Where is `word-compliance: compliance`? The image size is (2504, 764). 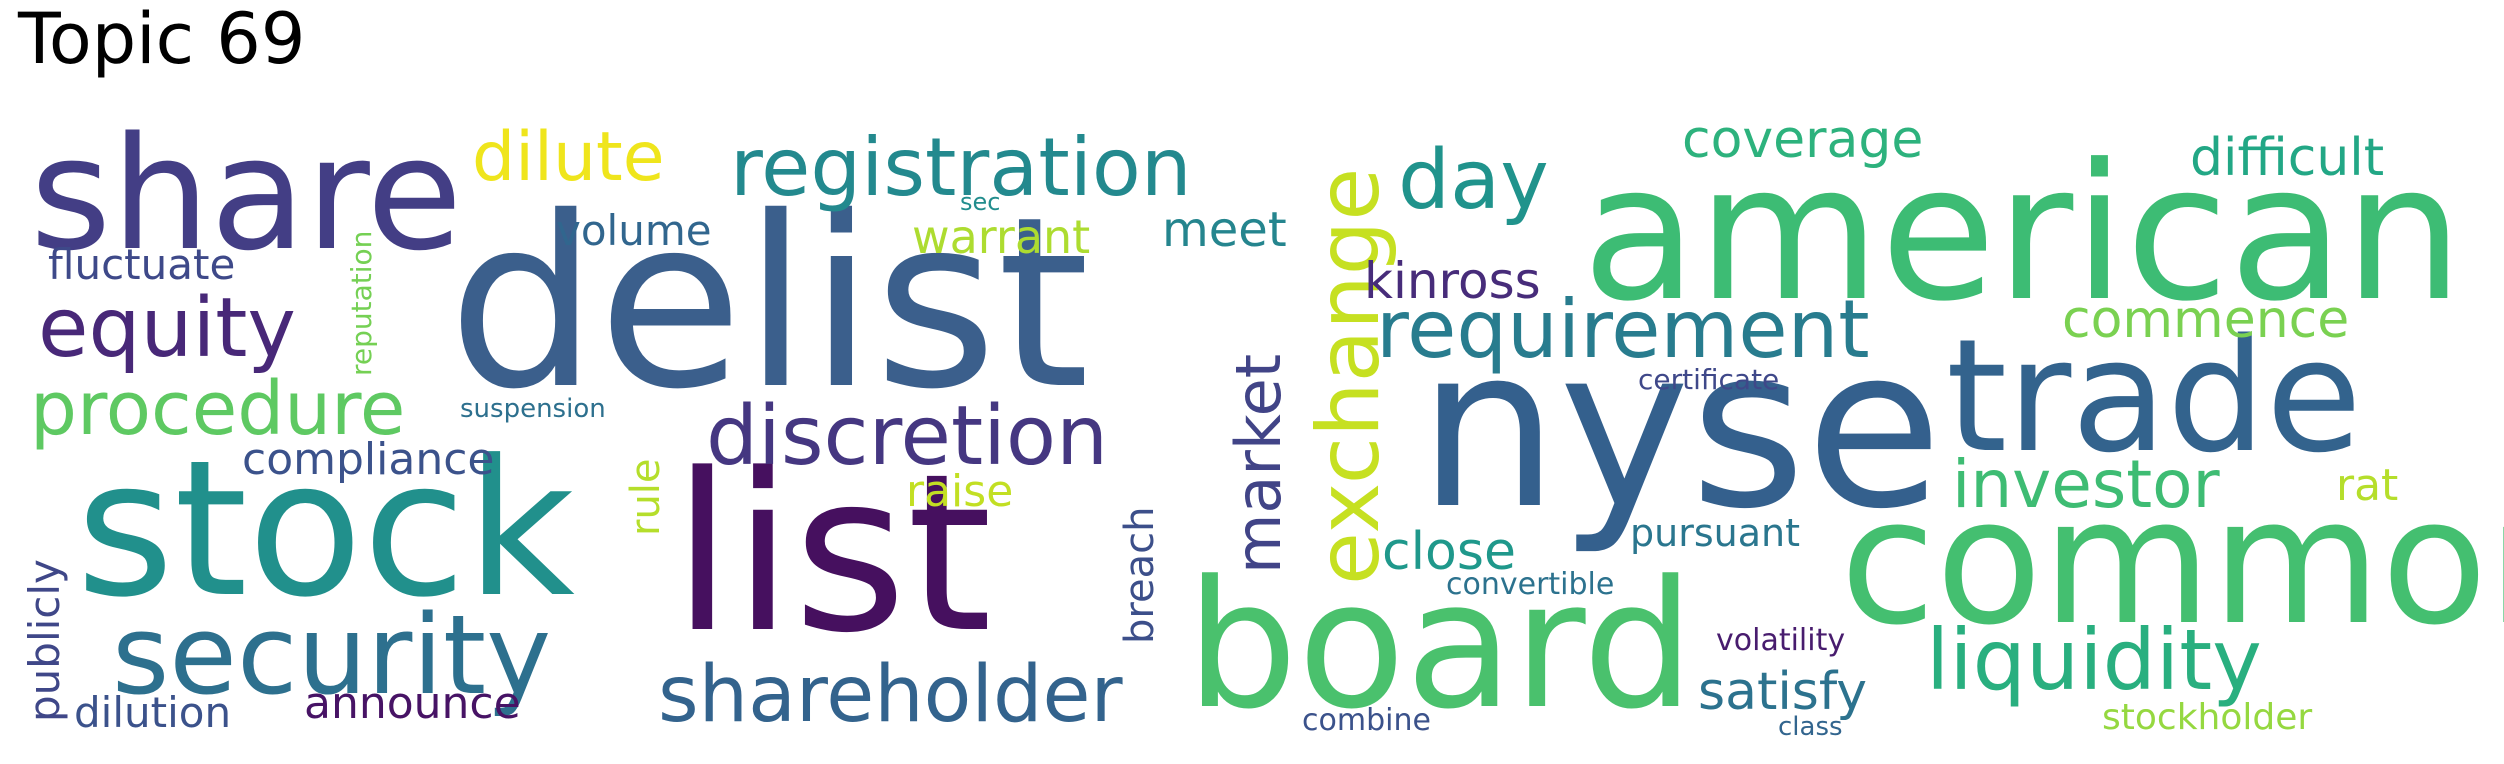 word-compliance: compliance is located at coordinates (368, 459).